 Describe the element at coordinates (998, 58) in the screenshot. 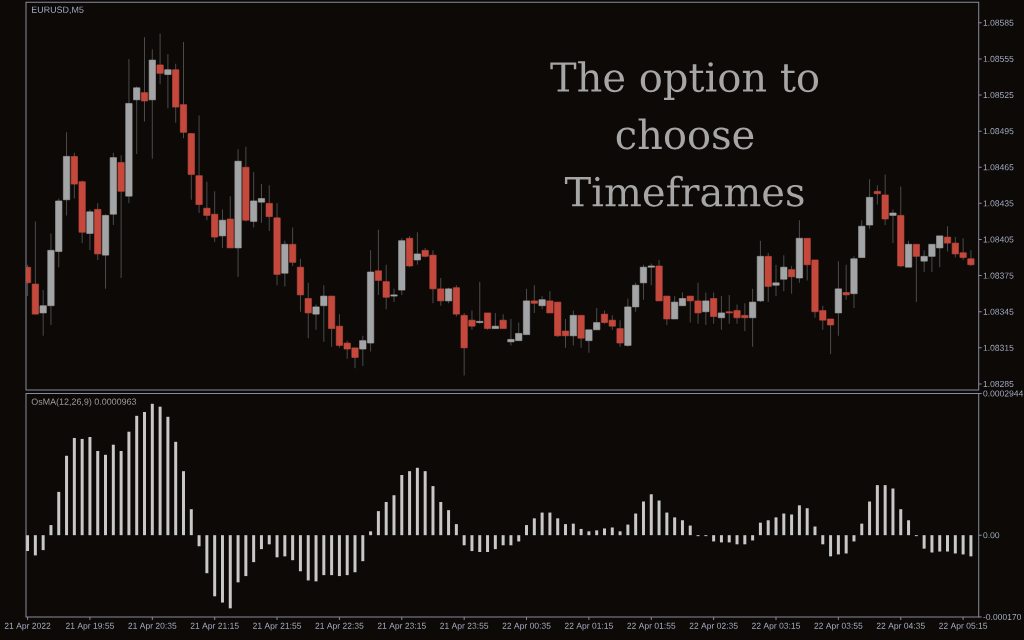

I see `y-tick-label: 1.08555` at that location.